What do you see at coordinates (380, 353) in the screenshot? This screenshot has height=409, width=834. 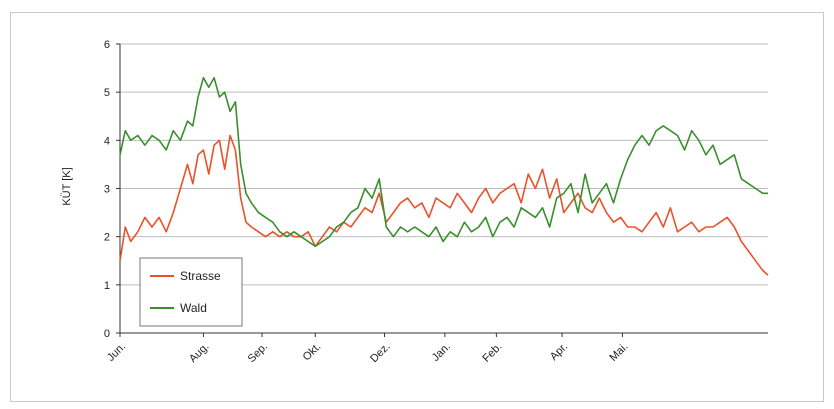 I see `x-tick-label: Dez.` at bounding box center [380, 353].